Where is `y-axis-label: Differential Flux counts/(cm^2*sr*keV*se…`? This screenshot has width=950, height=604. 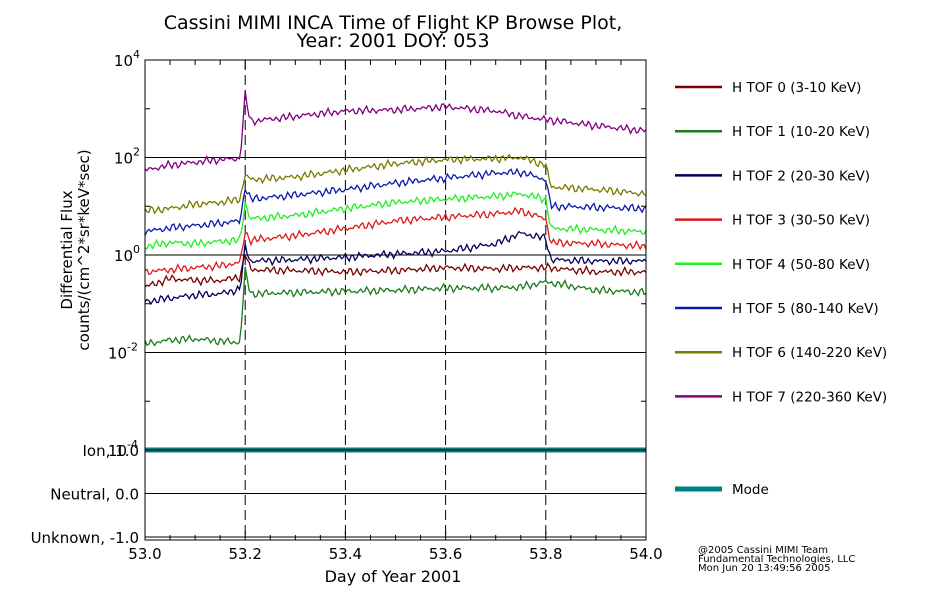
y-axis-label: Differential Flux counts/(cm^2*sr*keV*se… is located at coordinates (75, 249).